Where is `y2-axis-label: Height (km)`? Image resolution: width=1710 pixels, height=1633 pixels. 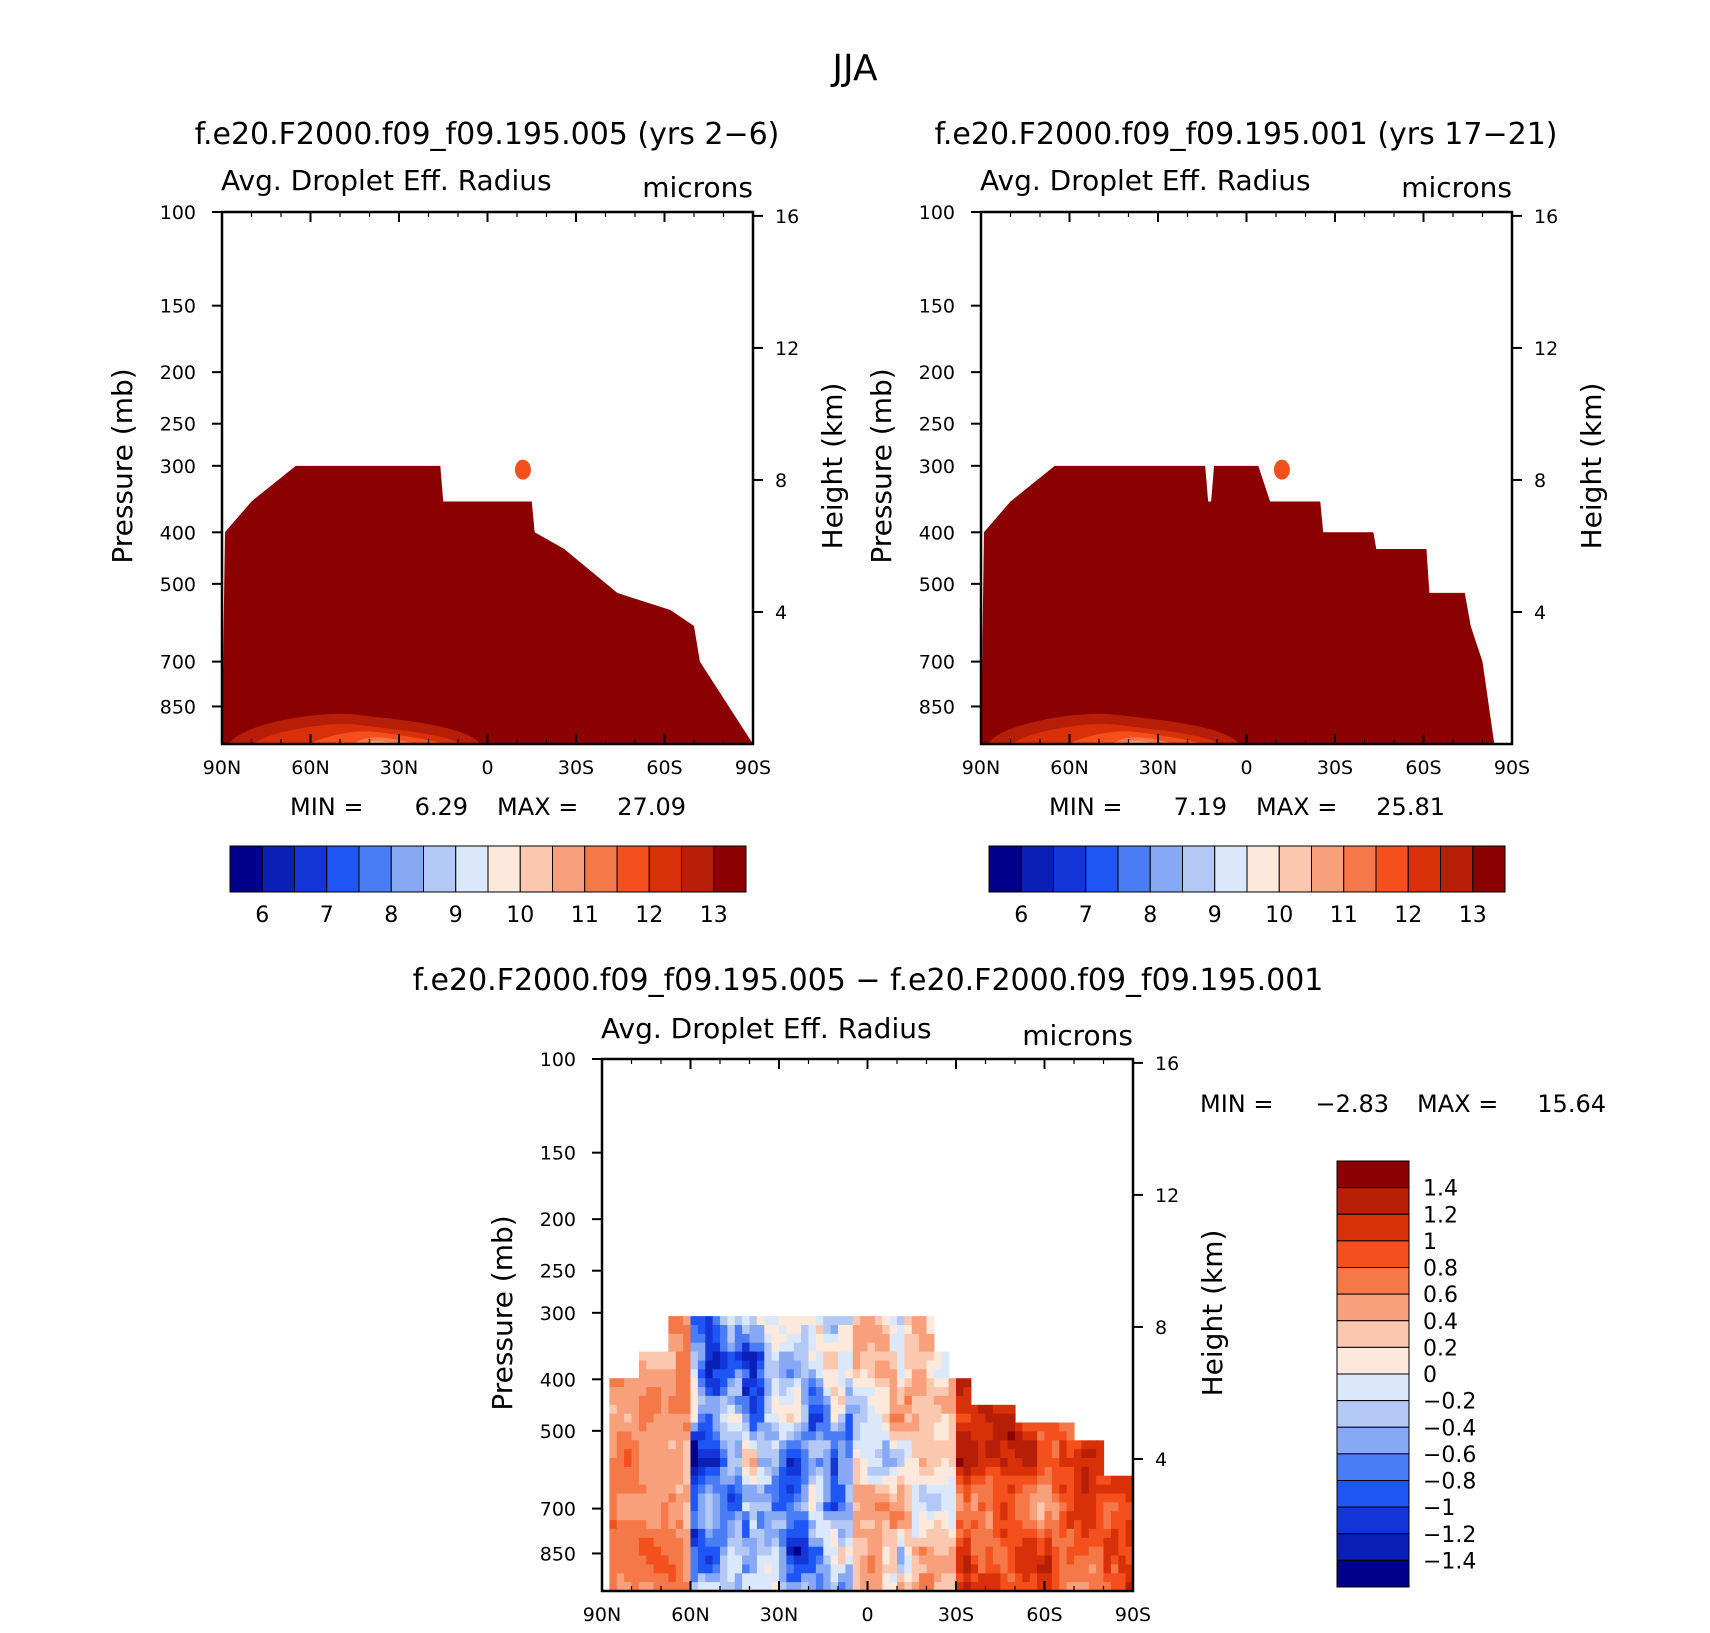 y2-axis-label: Height (km) is located at coordinates (1591, 466).